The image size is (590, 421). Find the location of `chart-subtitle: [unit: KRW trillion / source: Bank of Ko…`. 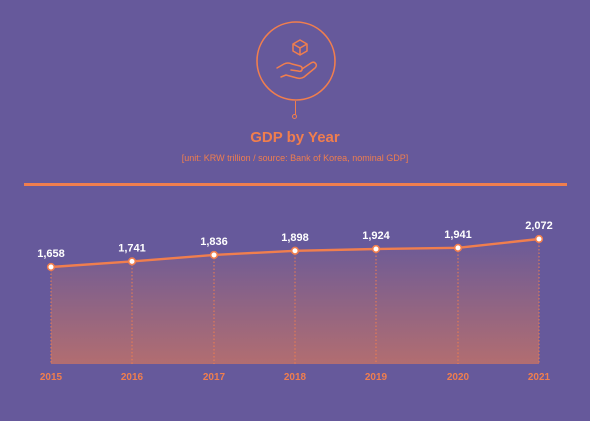

chart-subtitle: [unit: KRW trillion / source: Bank of Ko… is located at coordinates (295, 158).